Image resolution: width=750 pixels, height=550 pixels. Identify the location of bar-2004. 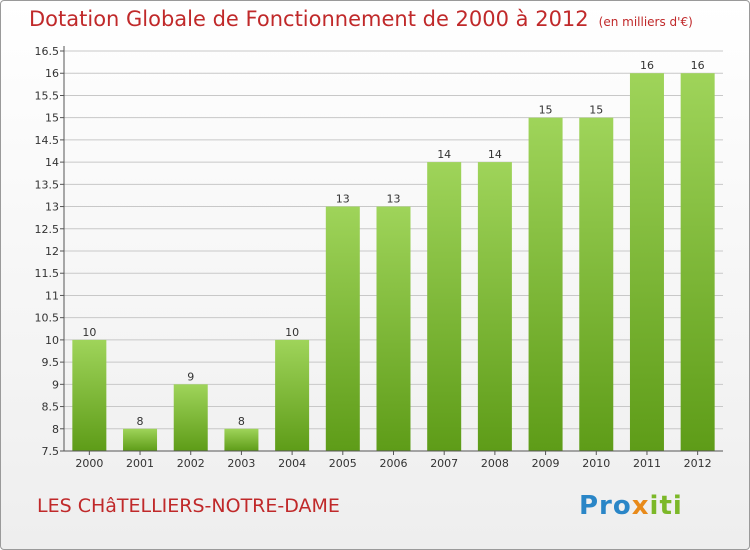
(292, 395).